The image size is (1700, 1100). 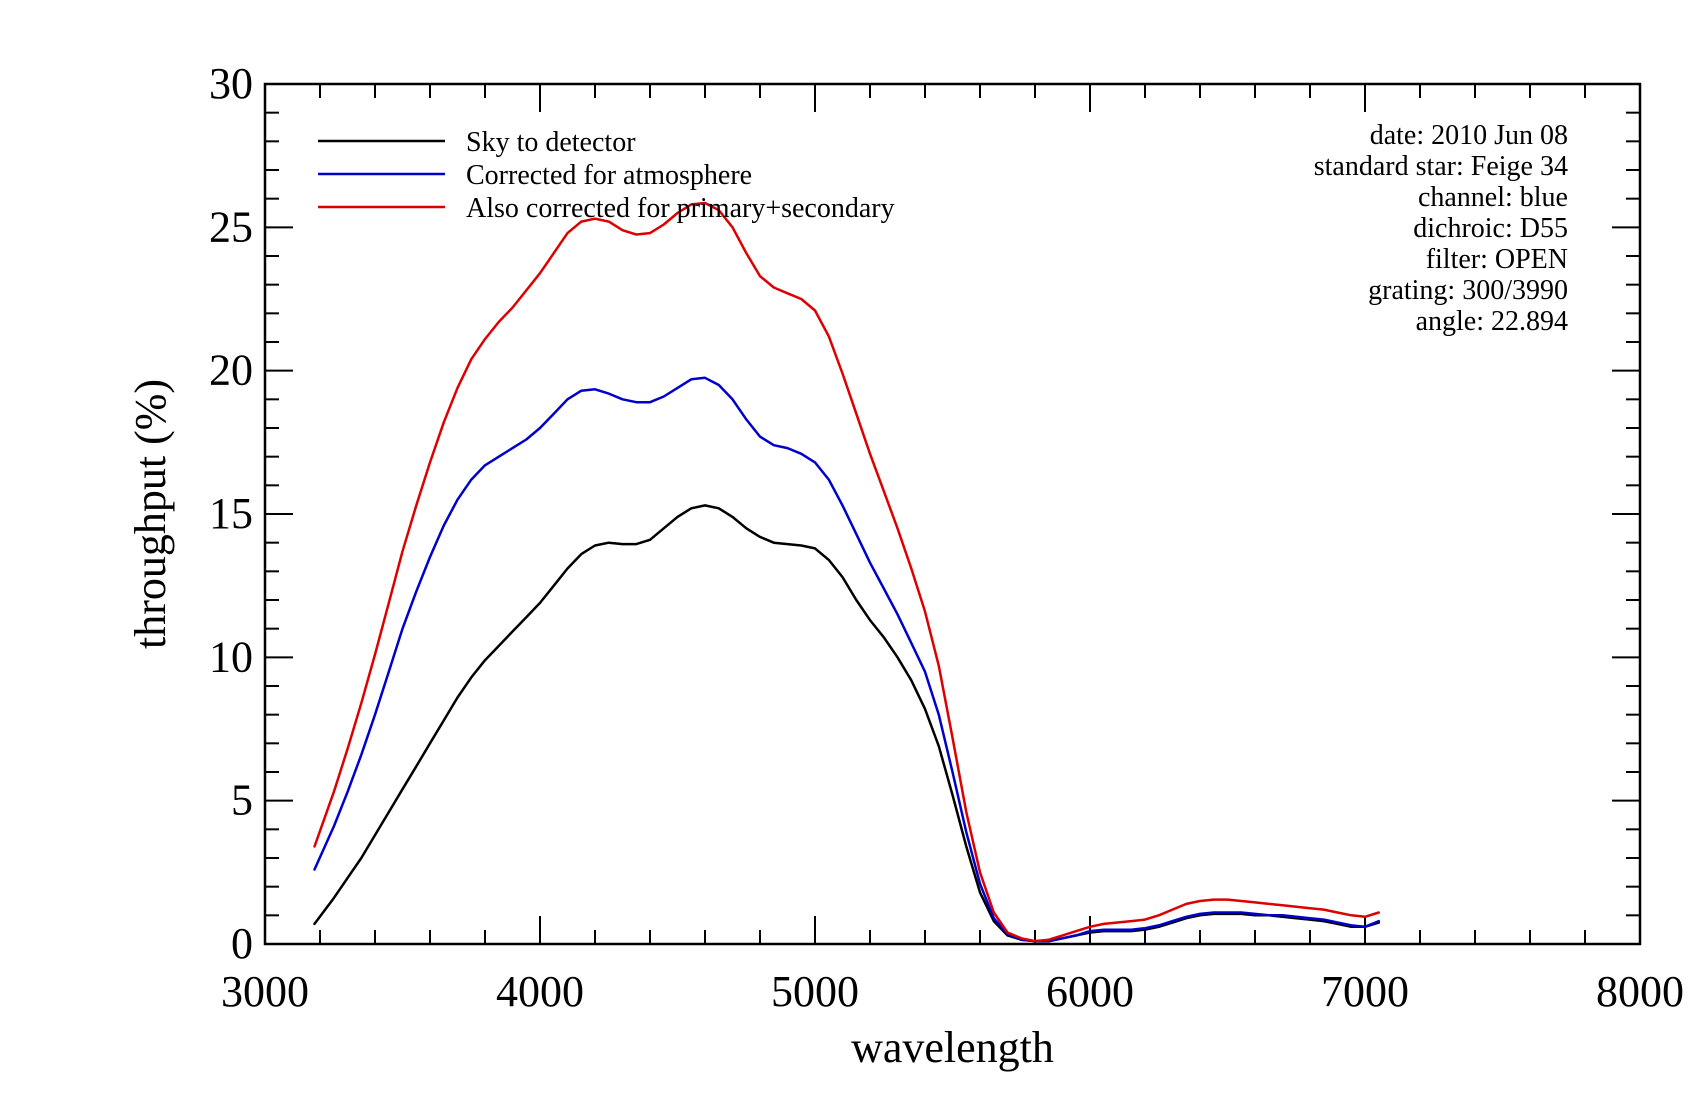 I want to click on y-tick-label: 5, so click(x=242, y=800).